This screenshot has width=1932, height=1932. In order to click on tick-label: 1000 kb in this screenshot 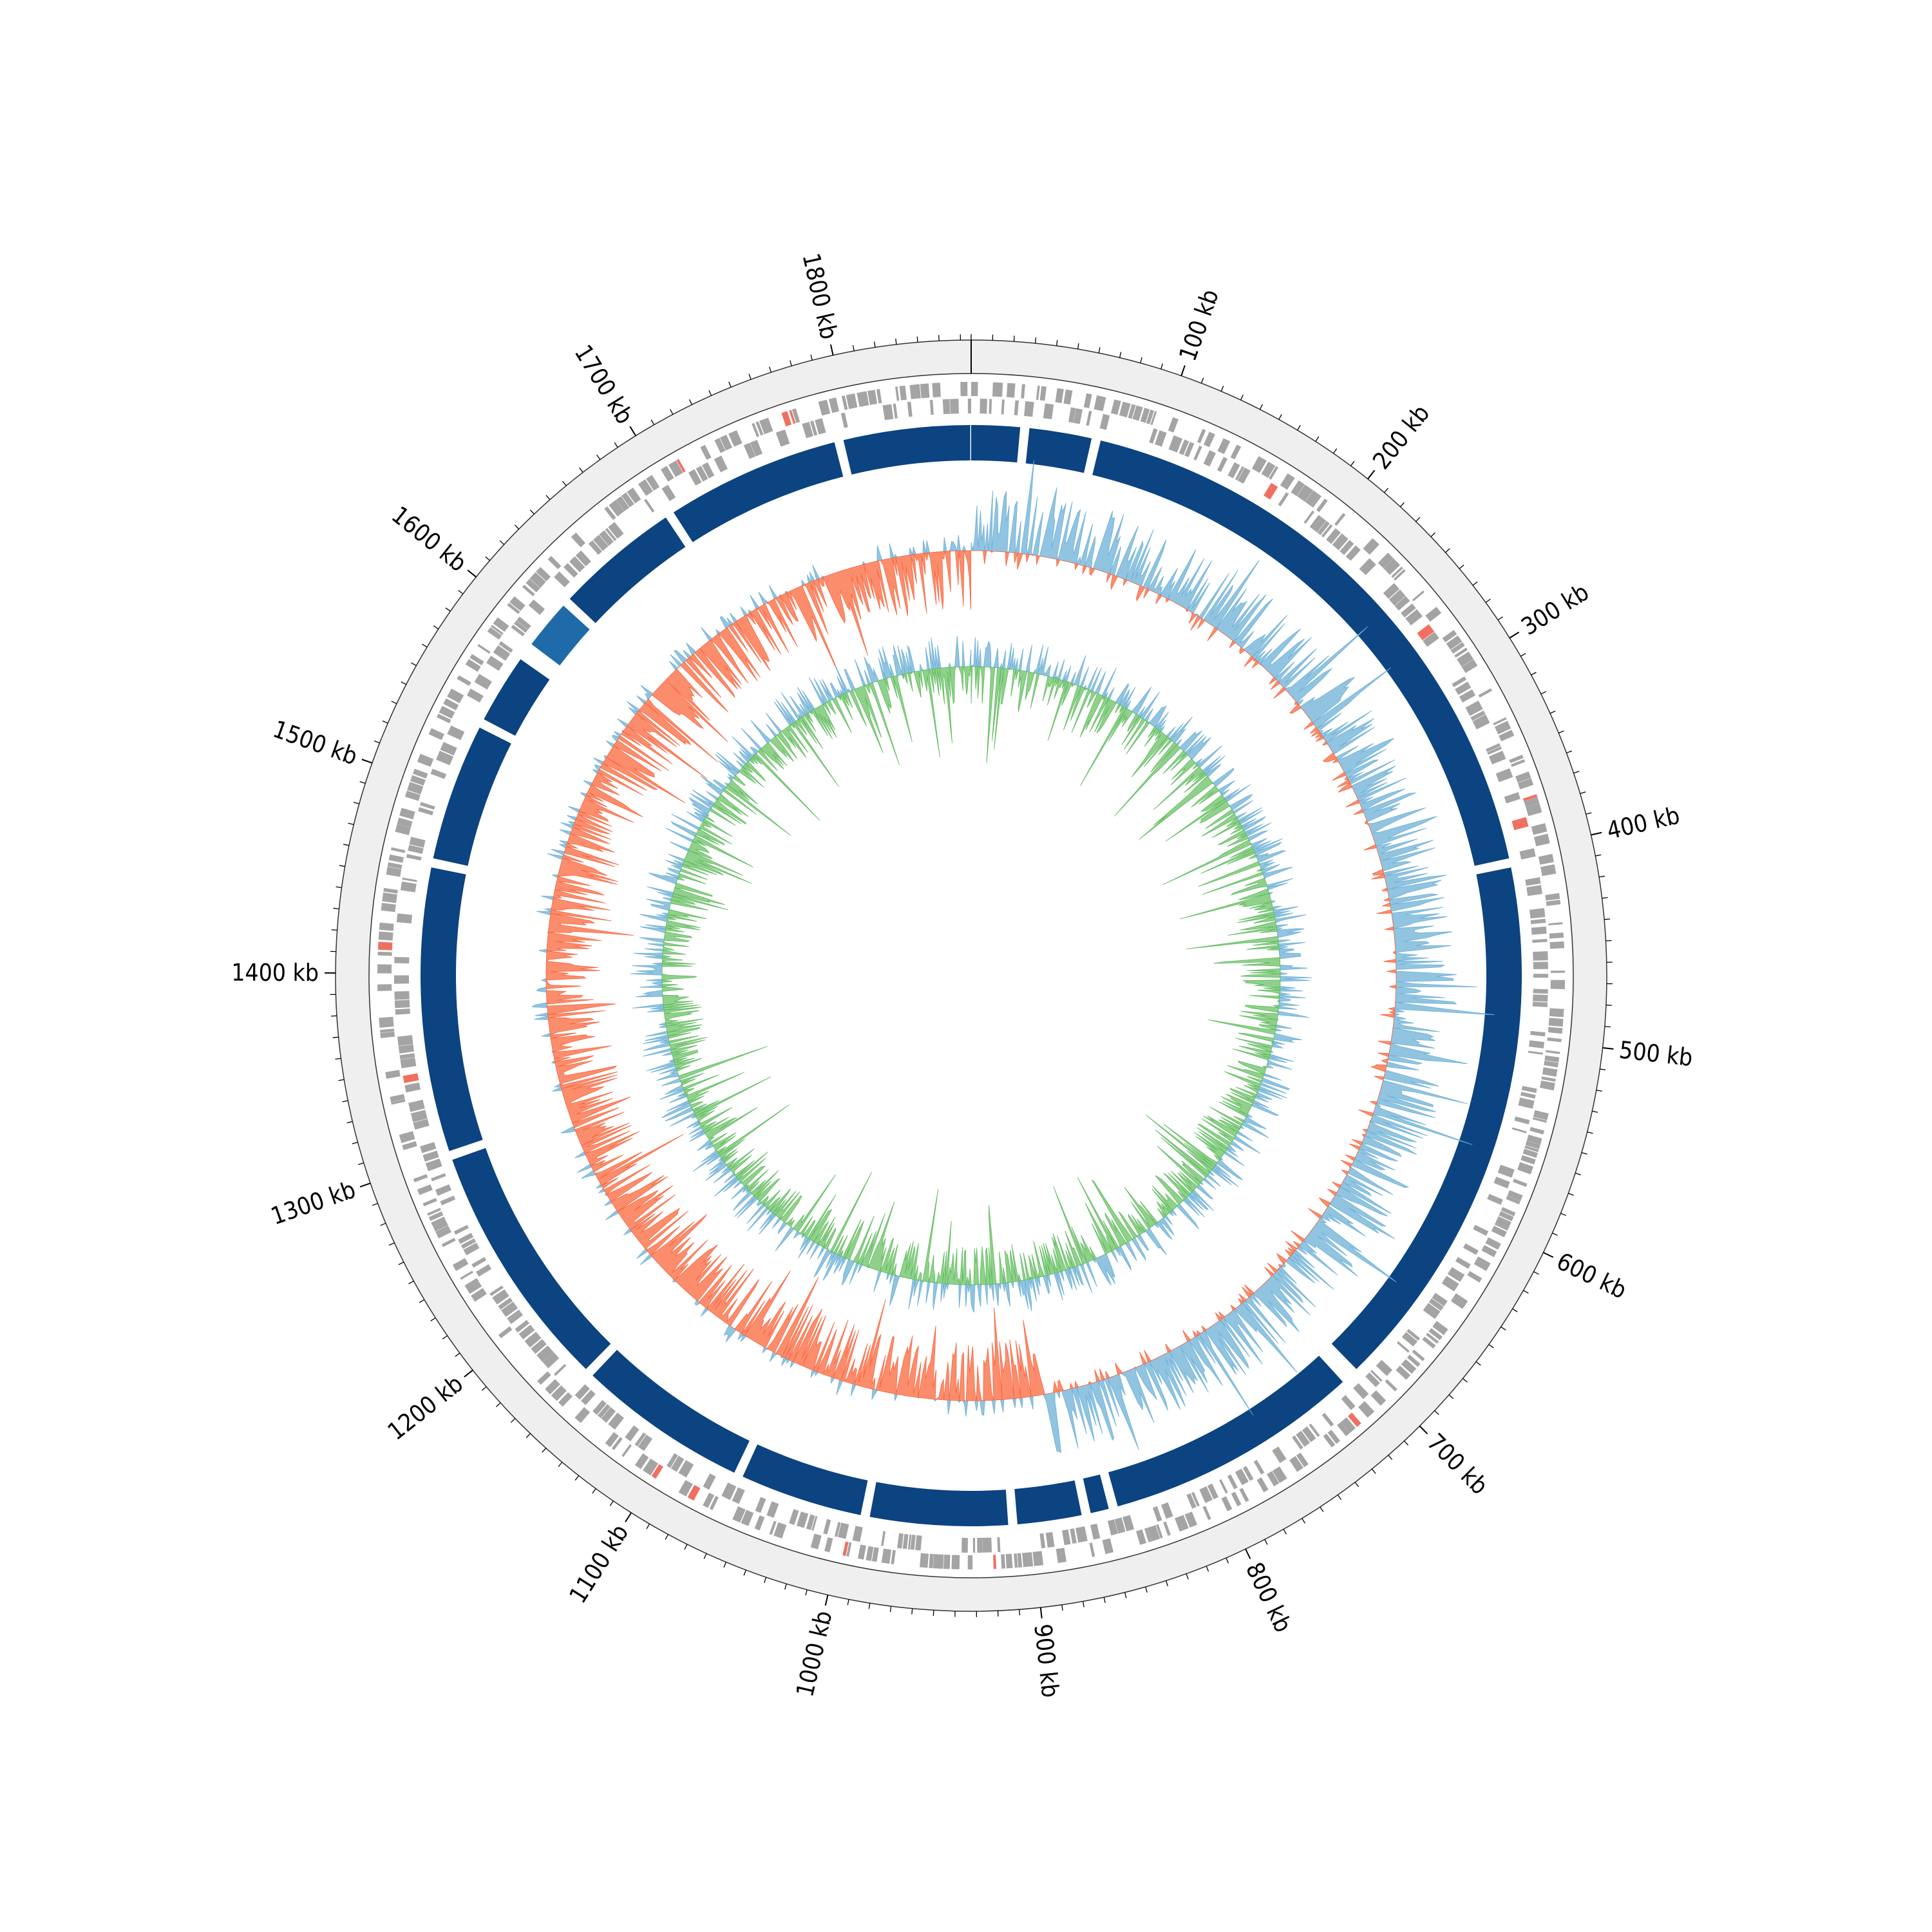, I will do `click(814, 1654)`.